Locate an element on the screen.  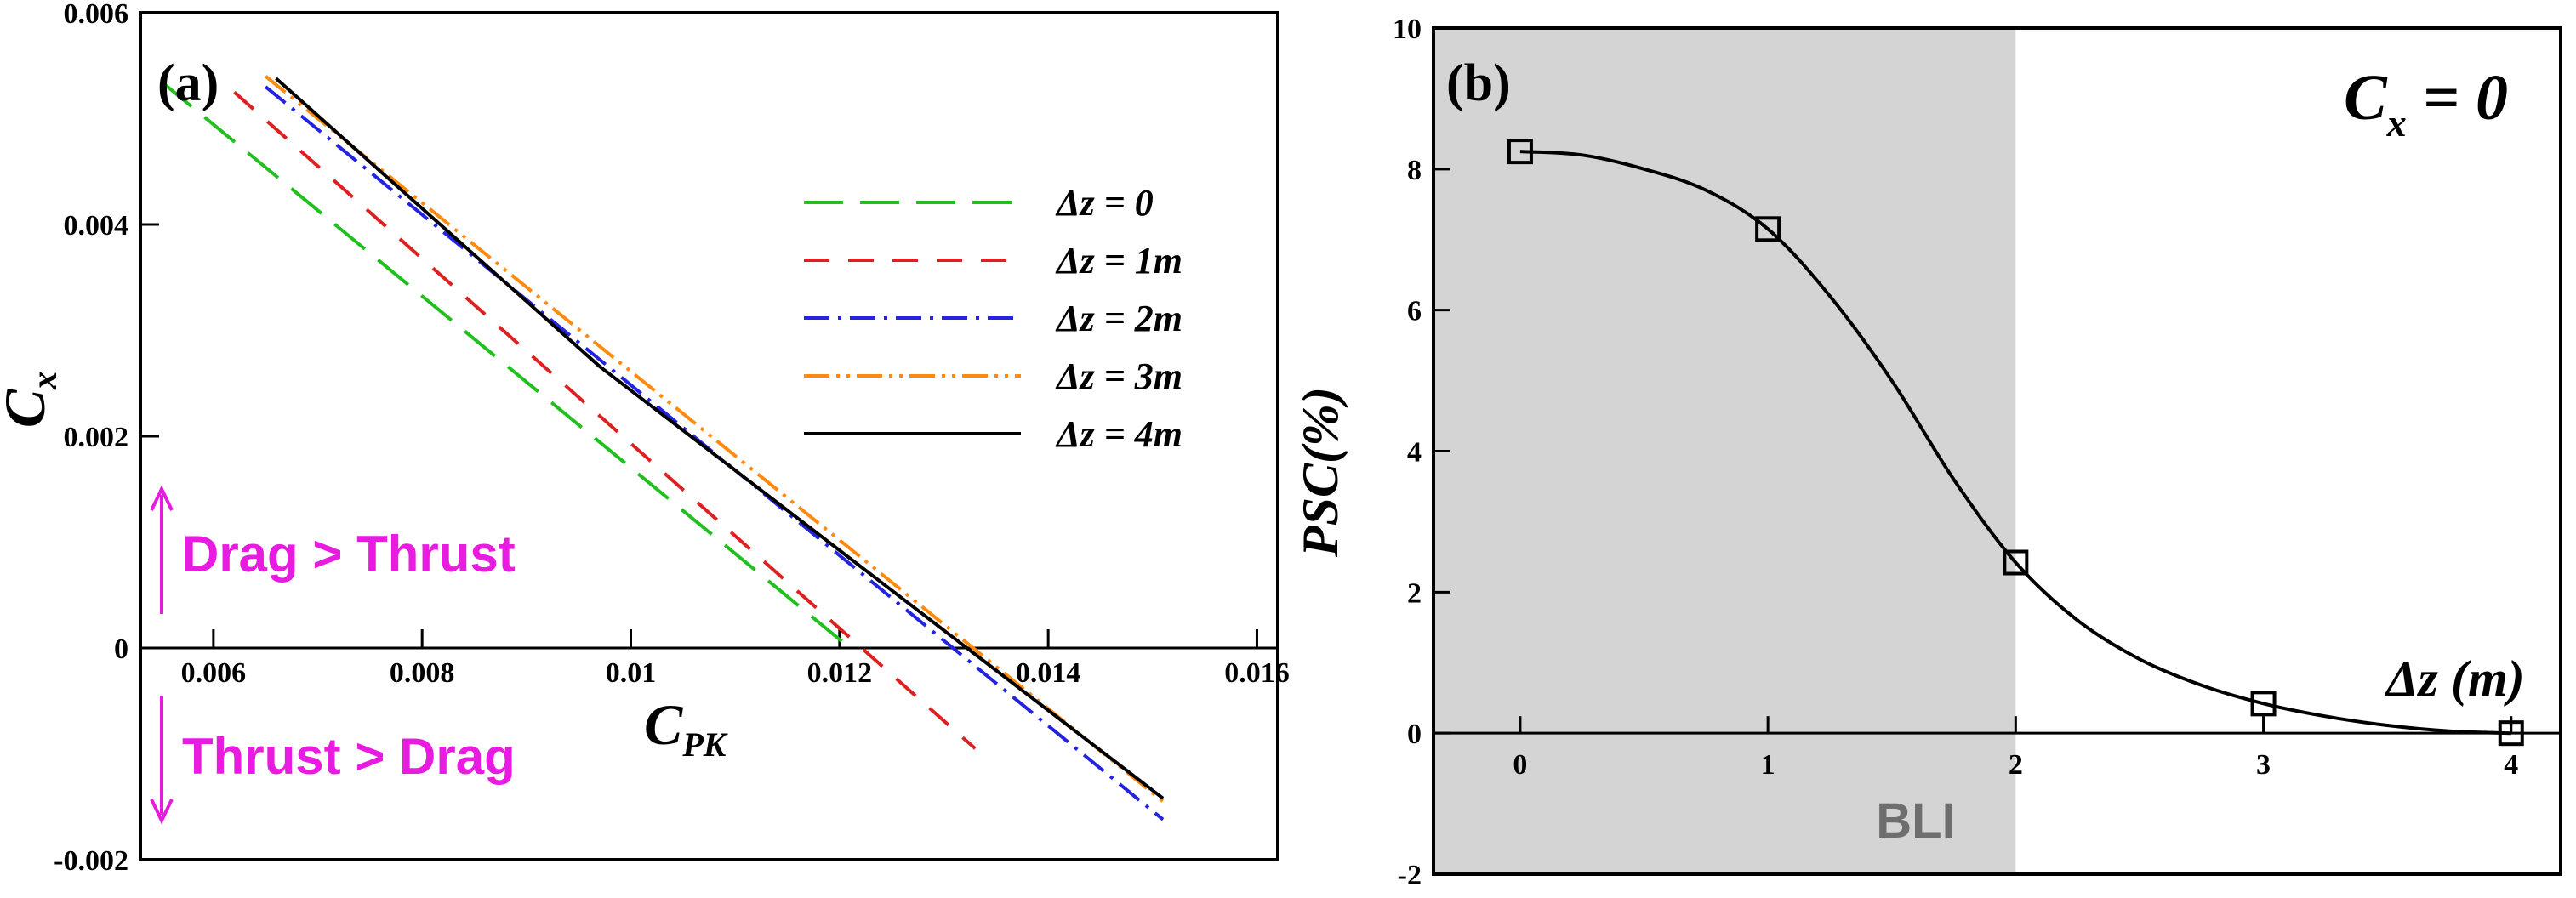
y-tick-label-a: 0 is located at coordinates (121, 649).